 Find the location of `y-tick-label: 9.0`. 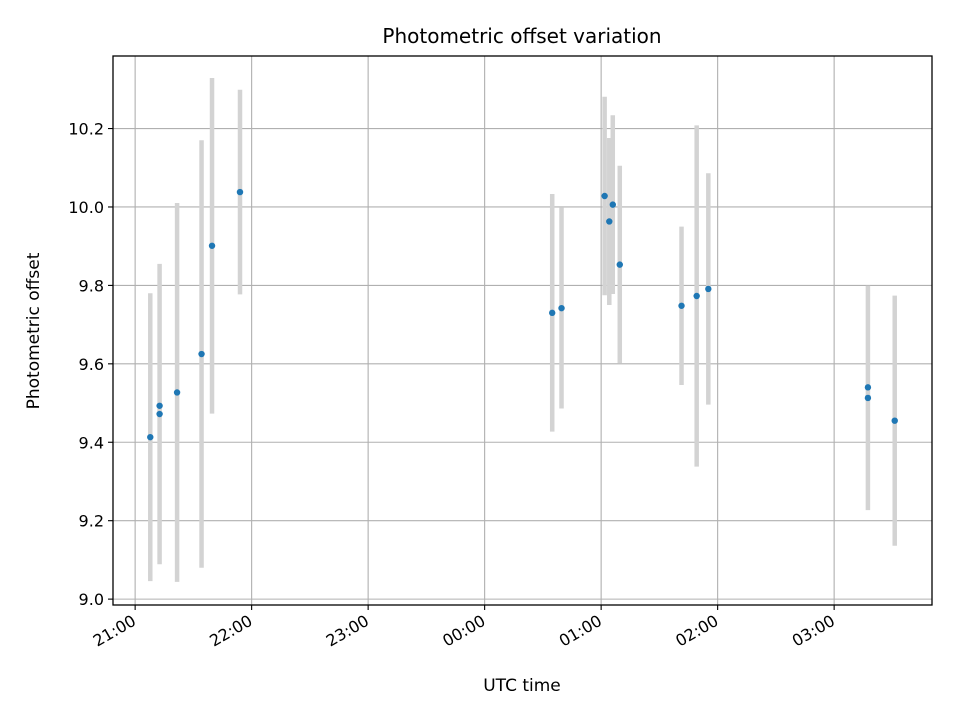

y-tick-label: 9.0 is located at coordinates (91, 599).